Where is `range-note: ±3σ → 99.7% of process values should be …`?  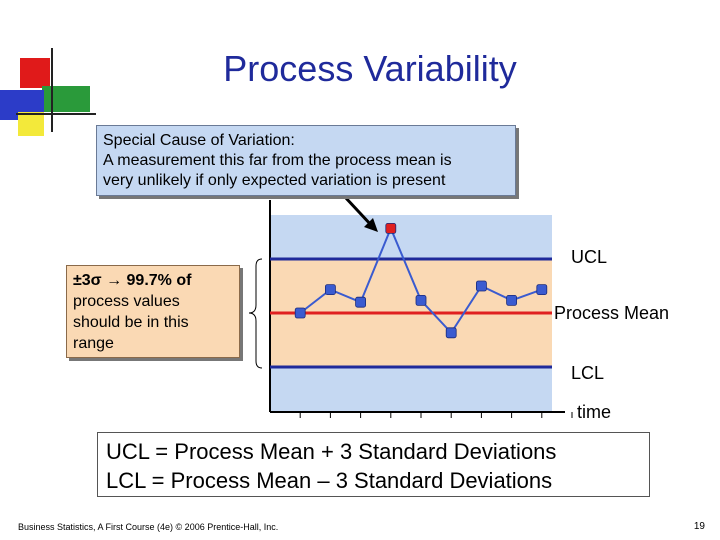
range-note: ±3σ → 99.7% of process values should be … is located at coordinates (153, 311).